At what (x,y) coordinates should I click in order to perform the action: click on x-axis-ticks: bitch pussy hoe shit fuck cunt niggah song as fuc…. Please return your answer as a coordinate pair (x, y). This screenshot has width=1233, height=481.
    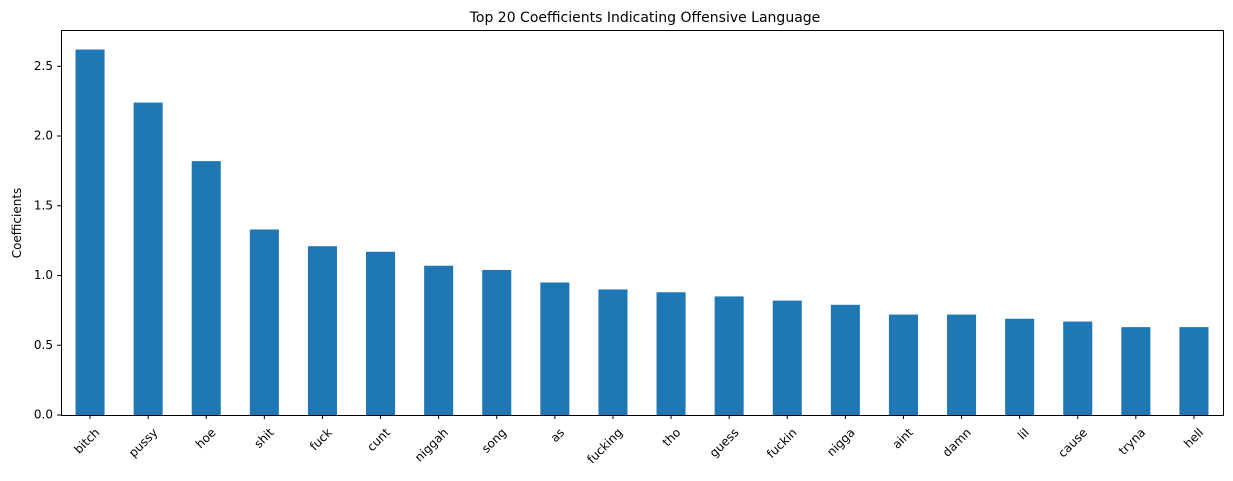
    Looking at the image, I should click on (638, 440).